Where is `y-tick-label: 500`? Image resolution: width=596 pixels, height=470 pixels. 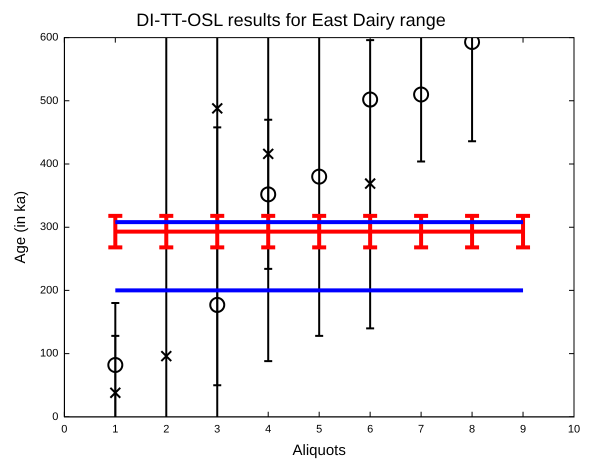
y-tick-label: 500 is located at coordinates (49, 100).